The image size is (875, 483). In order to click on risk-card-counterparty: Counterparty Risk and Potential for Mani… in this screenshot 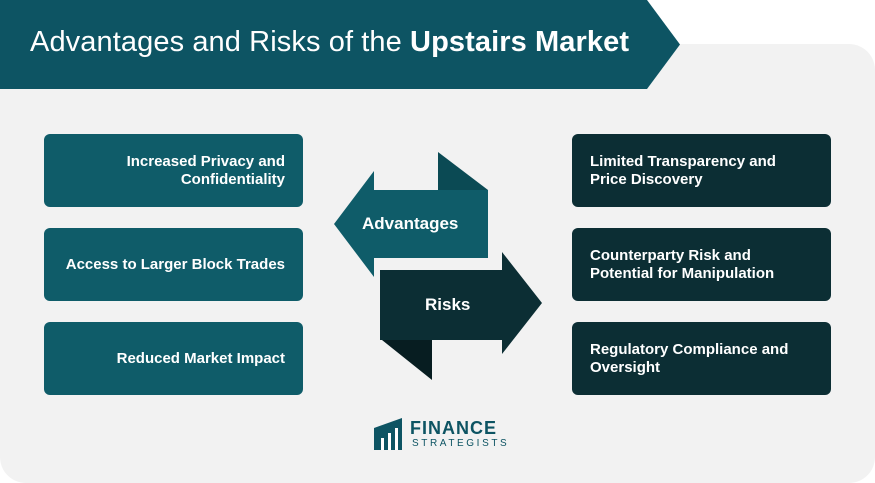, I will do `click(701, 264)`.